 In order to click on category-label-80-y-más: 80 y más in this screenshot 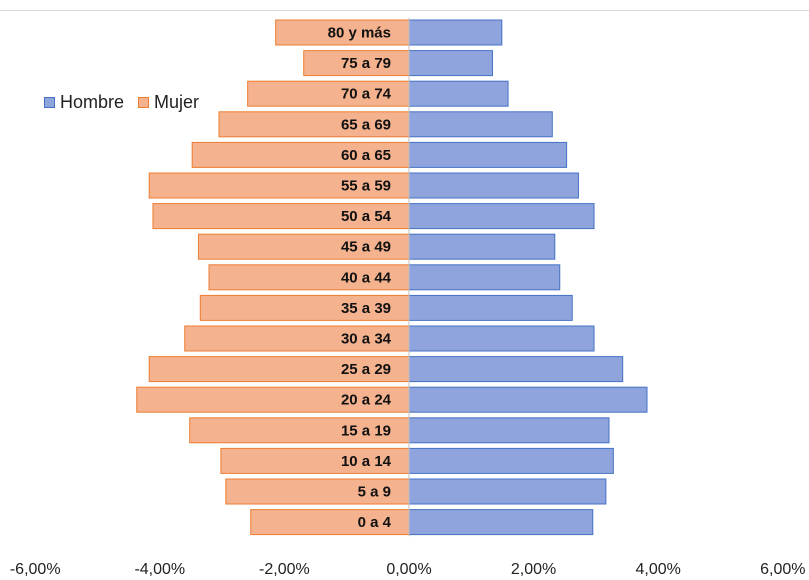, I will do `click(359, 33)`.